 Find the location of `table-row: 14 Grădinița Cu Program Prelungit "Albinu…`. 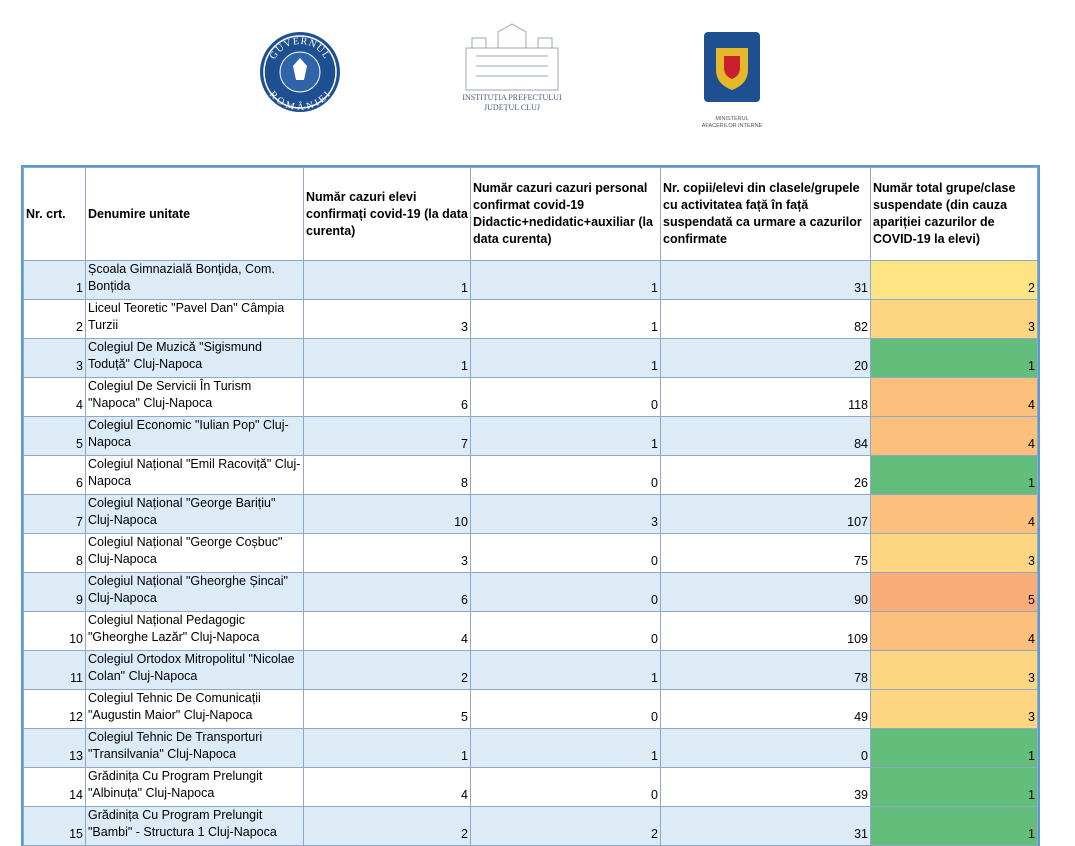

table-row: 14 Grădinița Cu Program Prelungit "Albinu… is located at coordinates (530, 787).